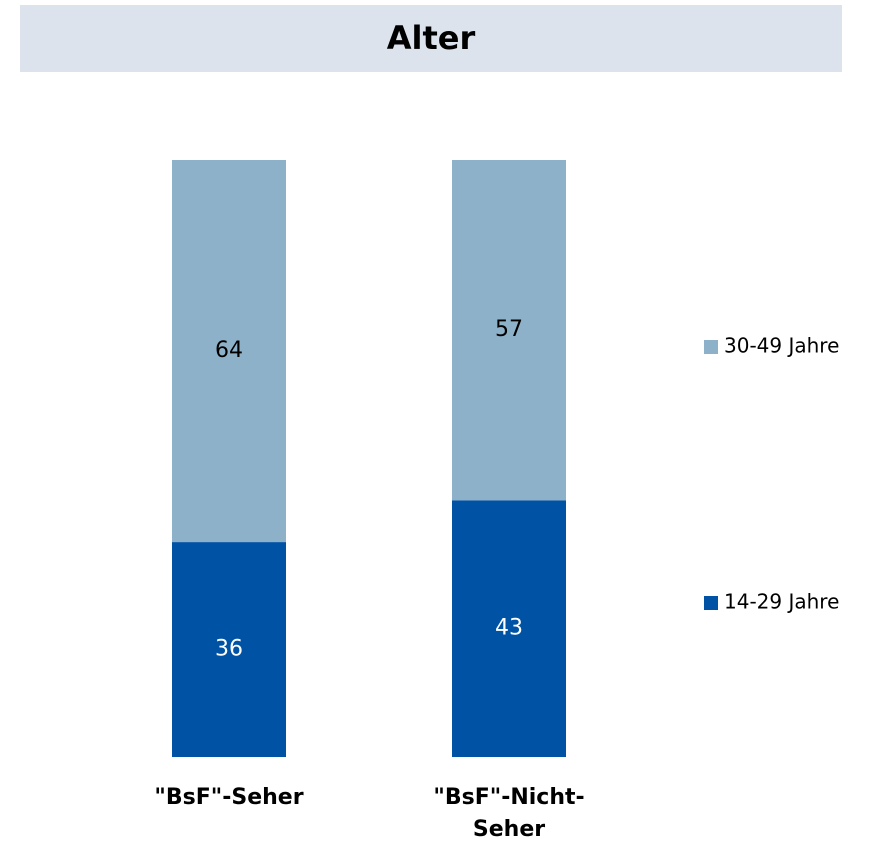 This screenshot has height=846, width=890. I want to click on title-band, so click(431, 38).